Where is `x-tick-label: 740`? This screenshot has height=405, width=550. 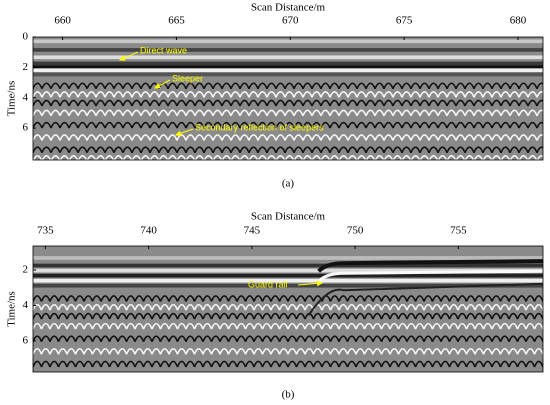
x-tick-label: 740 is located at coordinates (148, 231).